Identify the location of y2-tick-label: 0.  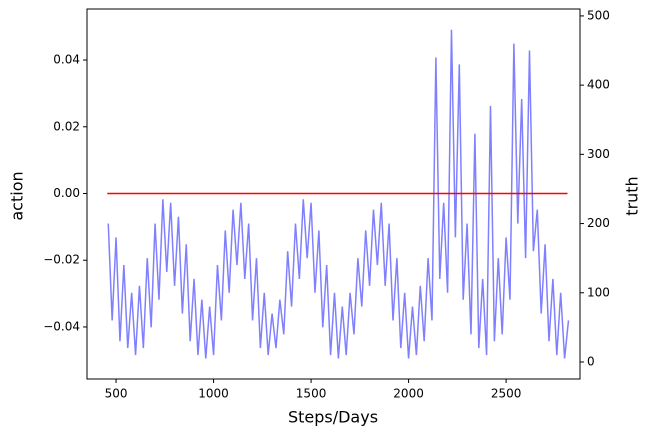
(591, 361).